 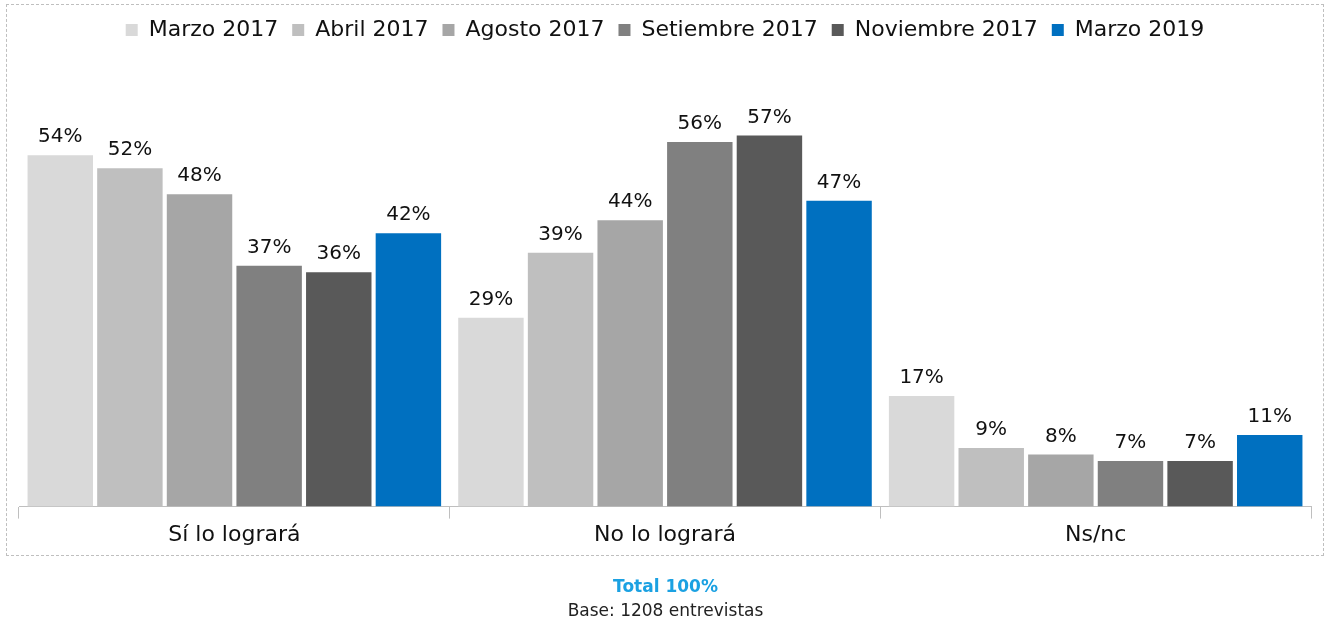 What do you see at coordinates (729, 28) in the screenshot?
I see `legend-label: Setiembre 2017` at bounding box center [729, 28].